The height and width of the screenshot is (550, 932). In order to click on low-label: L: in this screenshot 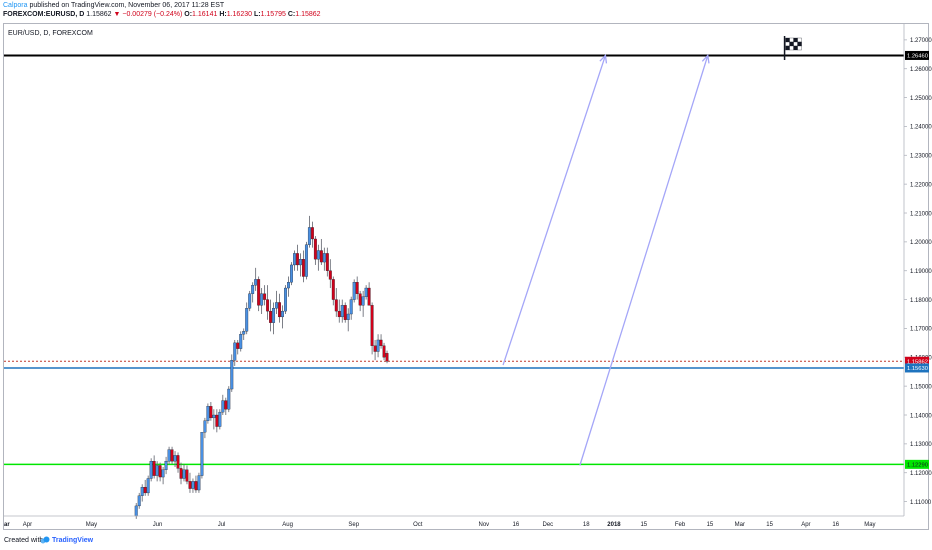, I will do `click(257, 14)`.